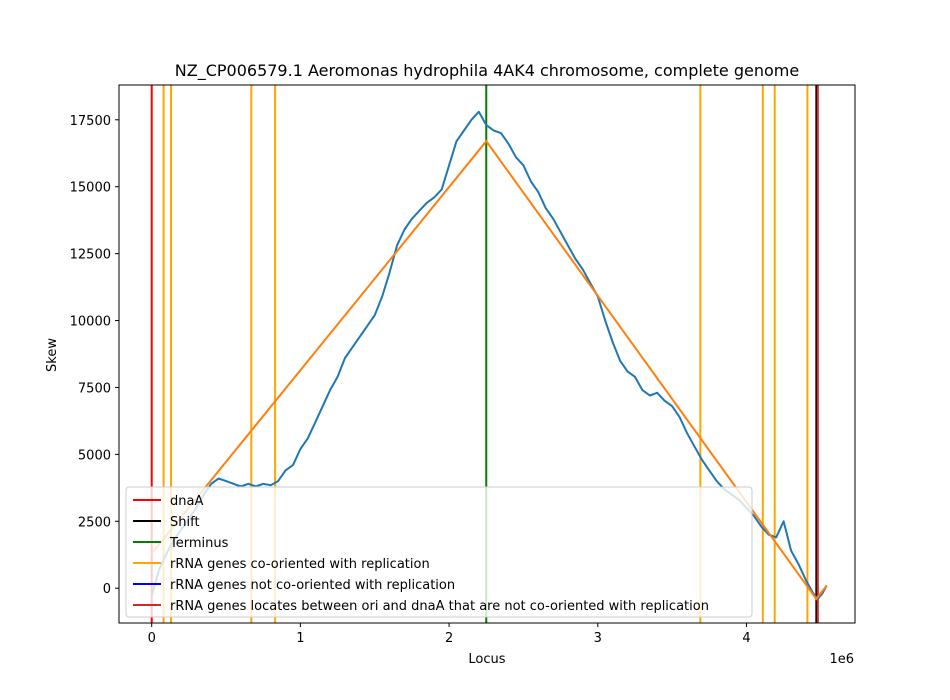 The image size is (950, 700). What do you see at coordinates (841, 659) in the screenshot?
I see `x-offset-label: 1e6` at bounding box center [841, 659].